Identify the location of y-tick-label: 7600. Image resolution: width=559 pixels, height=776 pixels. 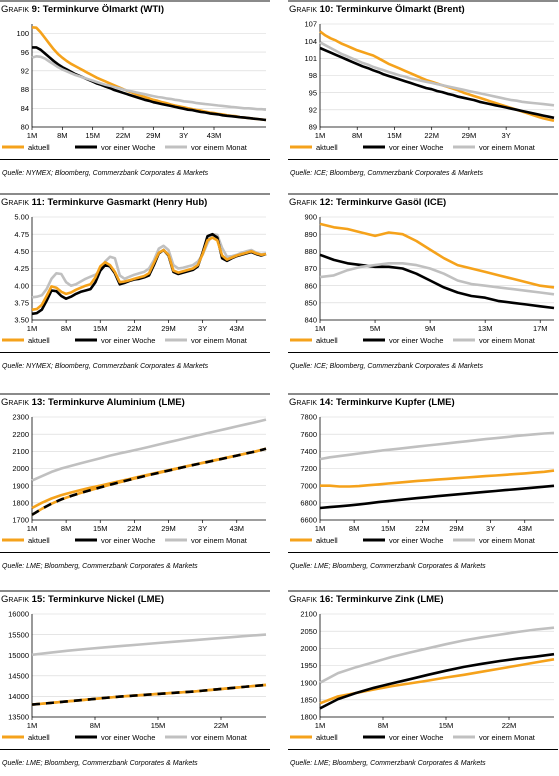
(308, 434).